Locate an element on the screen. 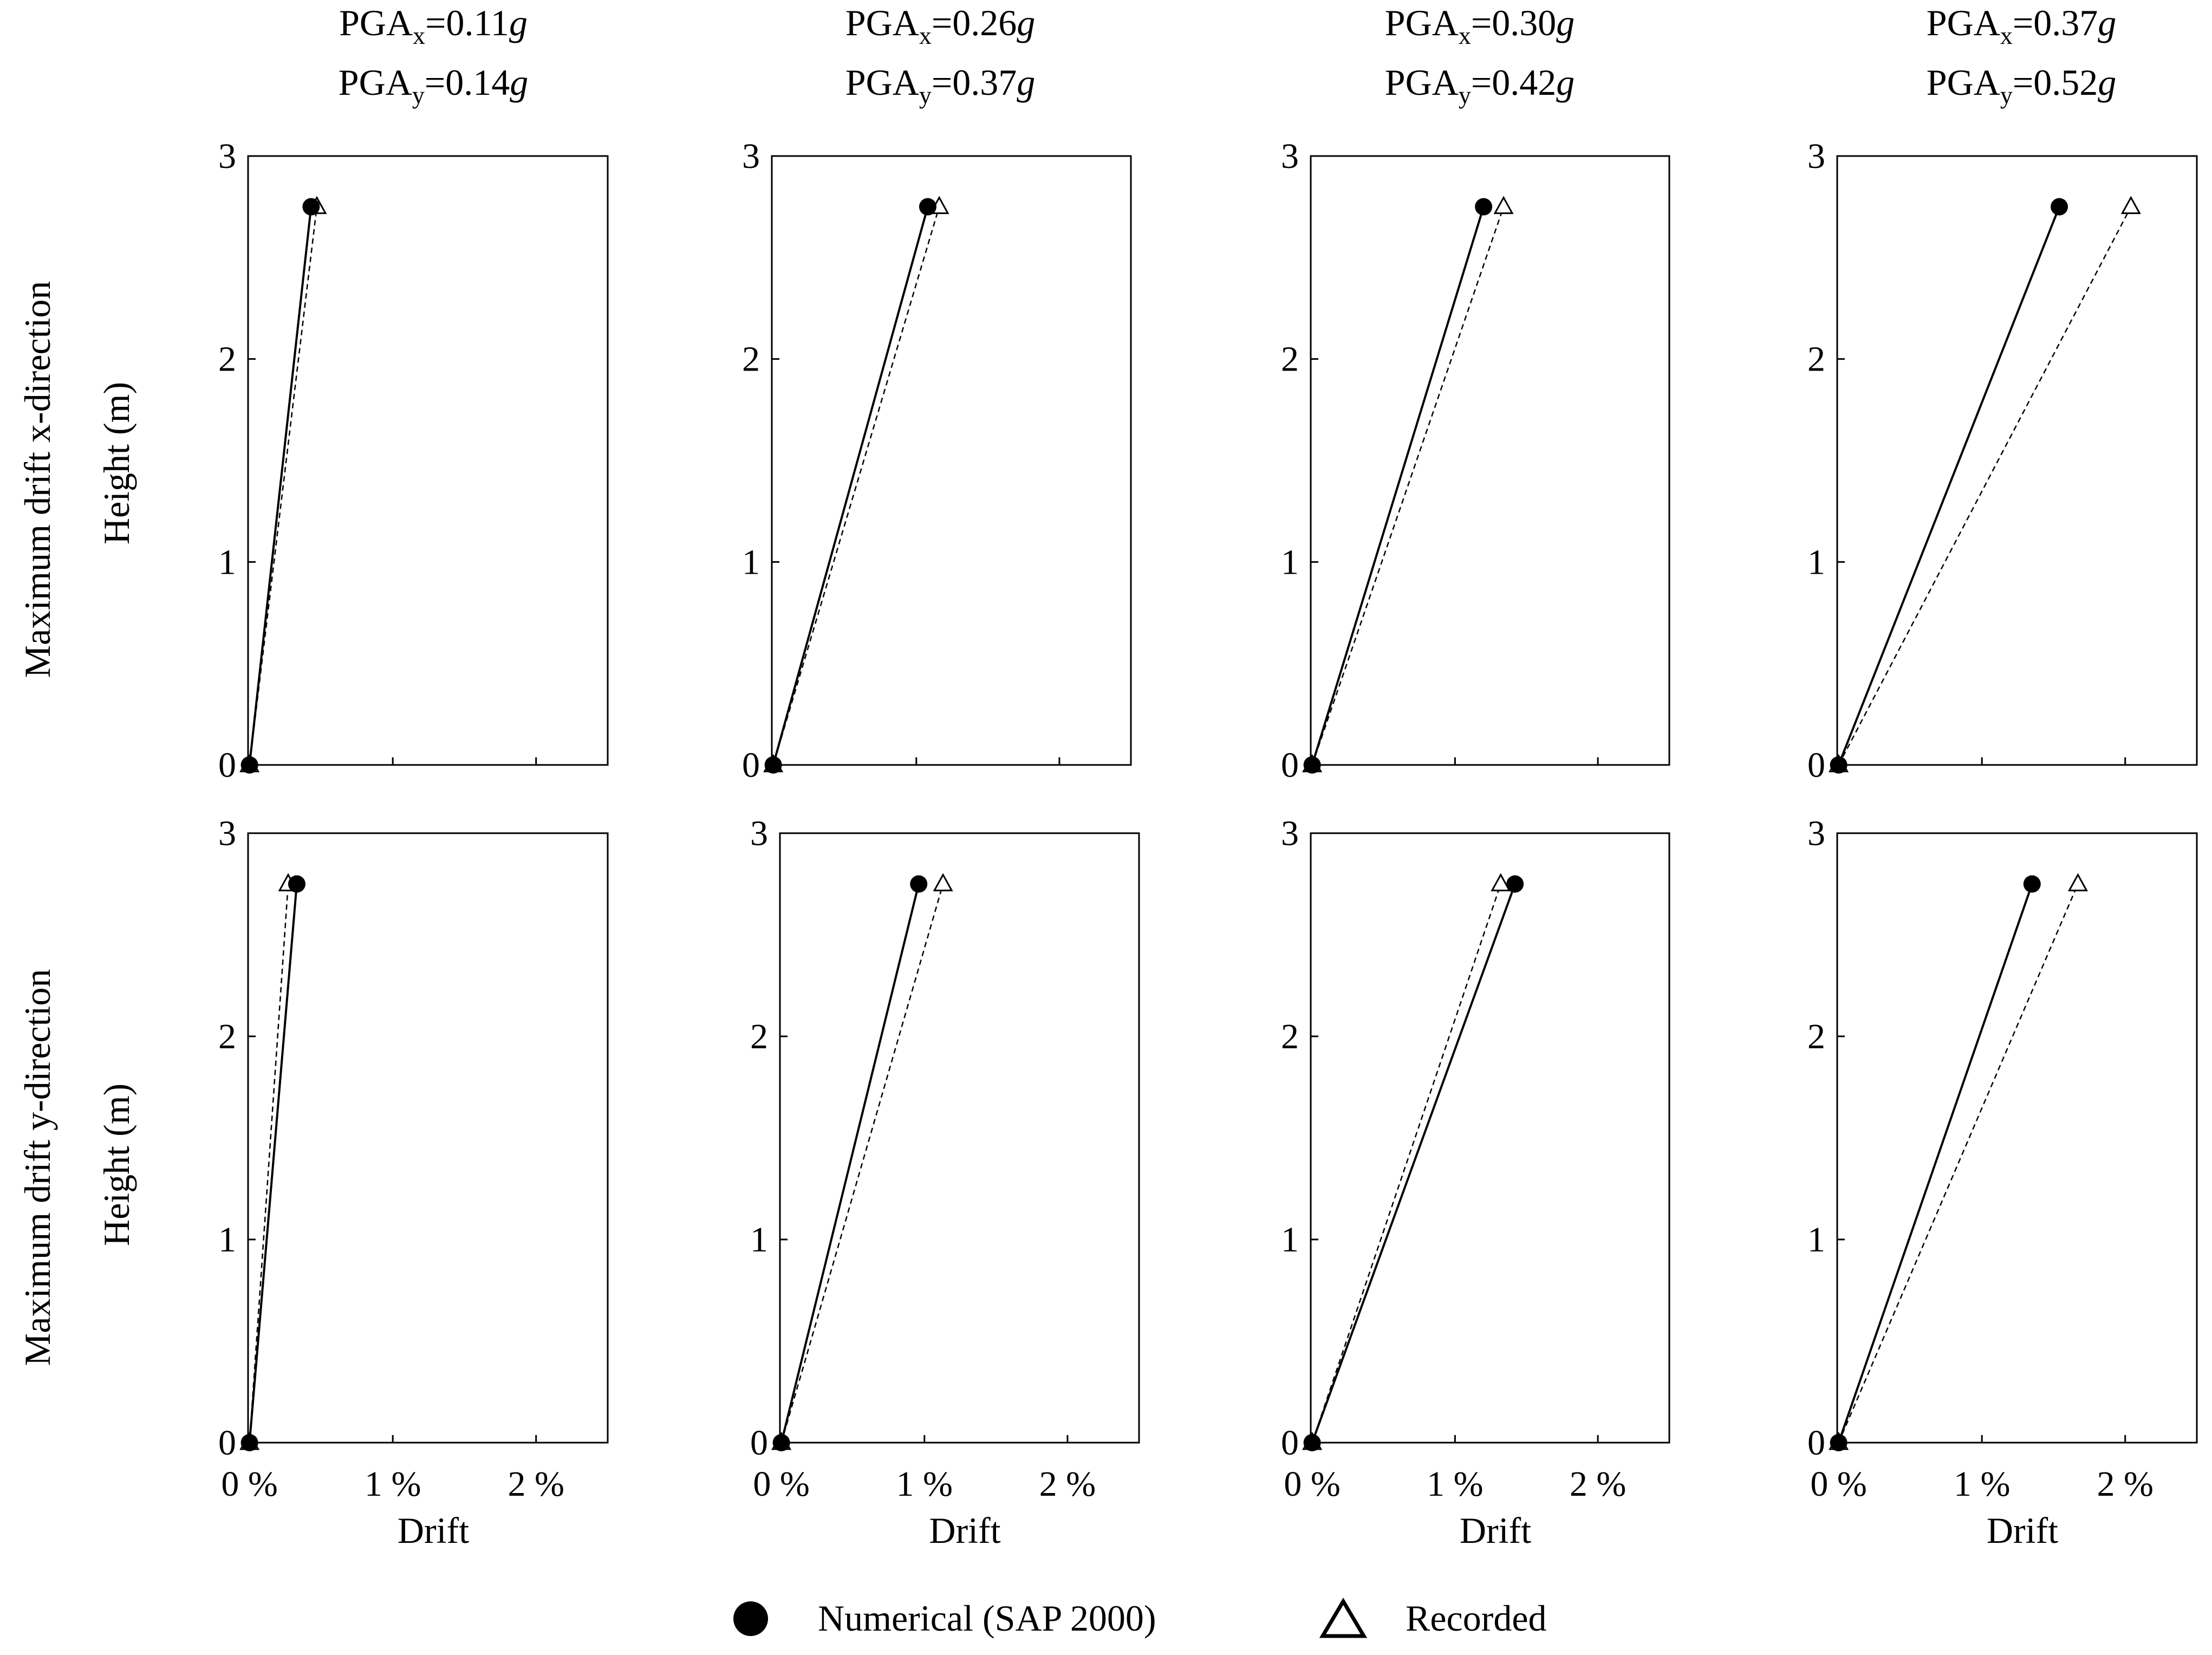  pga-y-title: PGAy=0.37g is located at coordinates (940, 86).